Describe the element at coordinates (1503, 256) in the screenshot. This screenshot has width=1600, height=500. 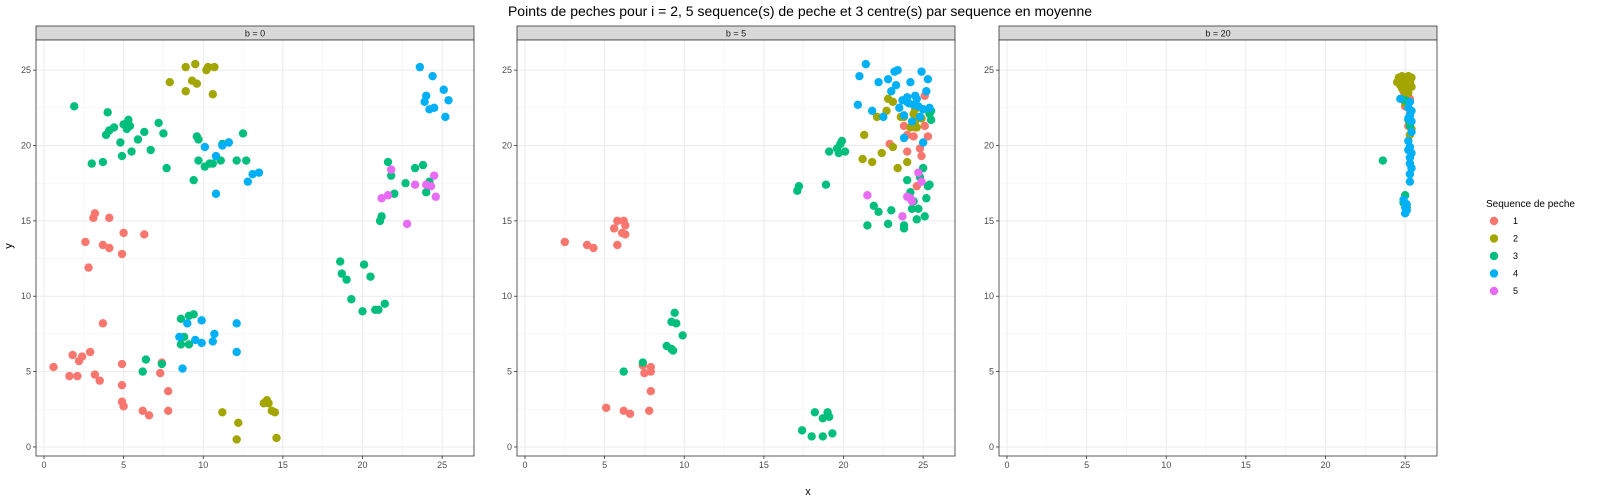
I see `legend-items: 1 2 3 4 5` at that location.